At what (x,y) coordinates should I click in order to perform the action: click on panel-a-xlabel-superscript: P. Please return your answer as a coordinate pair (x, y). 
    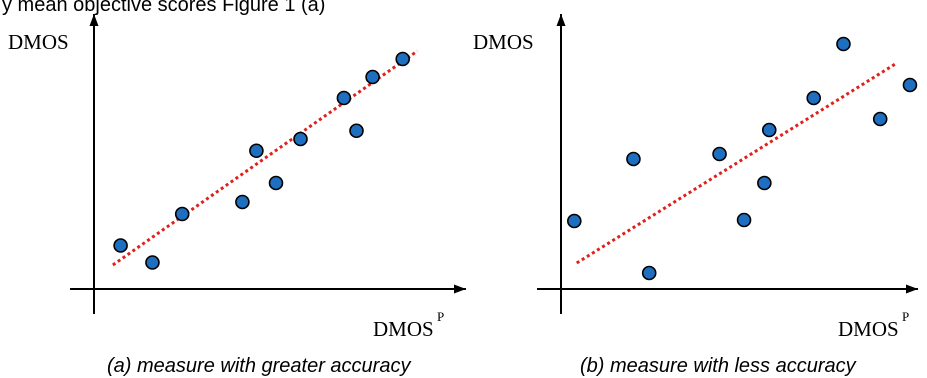
    Looking at the image, I should click on (440, 316).